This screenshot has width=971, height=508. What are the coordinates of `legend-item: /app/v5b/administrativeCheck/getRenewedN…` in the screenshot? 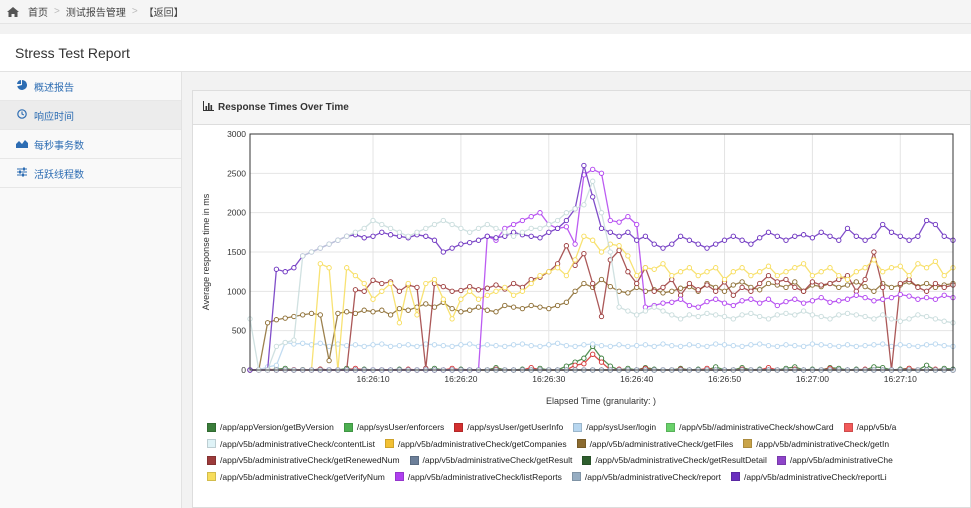 It's located at (303, 460).